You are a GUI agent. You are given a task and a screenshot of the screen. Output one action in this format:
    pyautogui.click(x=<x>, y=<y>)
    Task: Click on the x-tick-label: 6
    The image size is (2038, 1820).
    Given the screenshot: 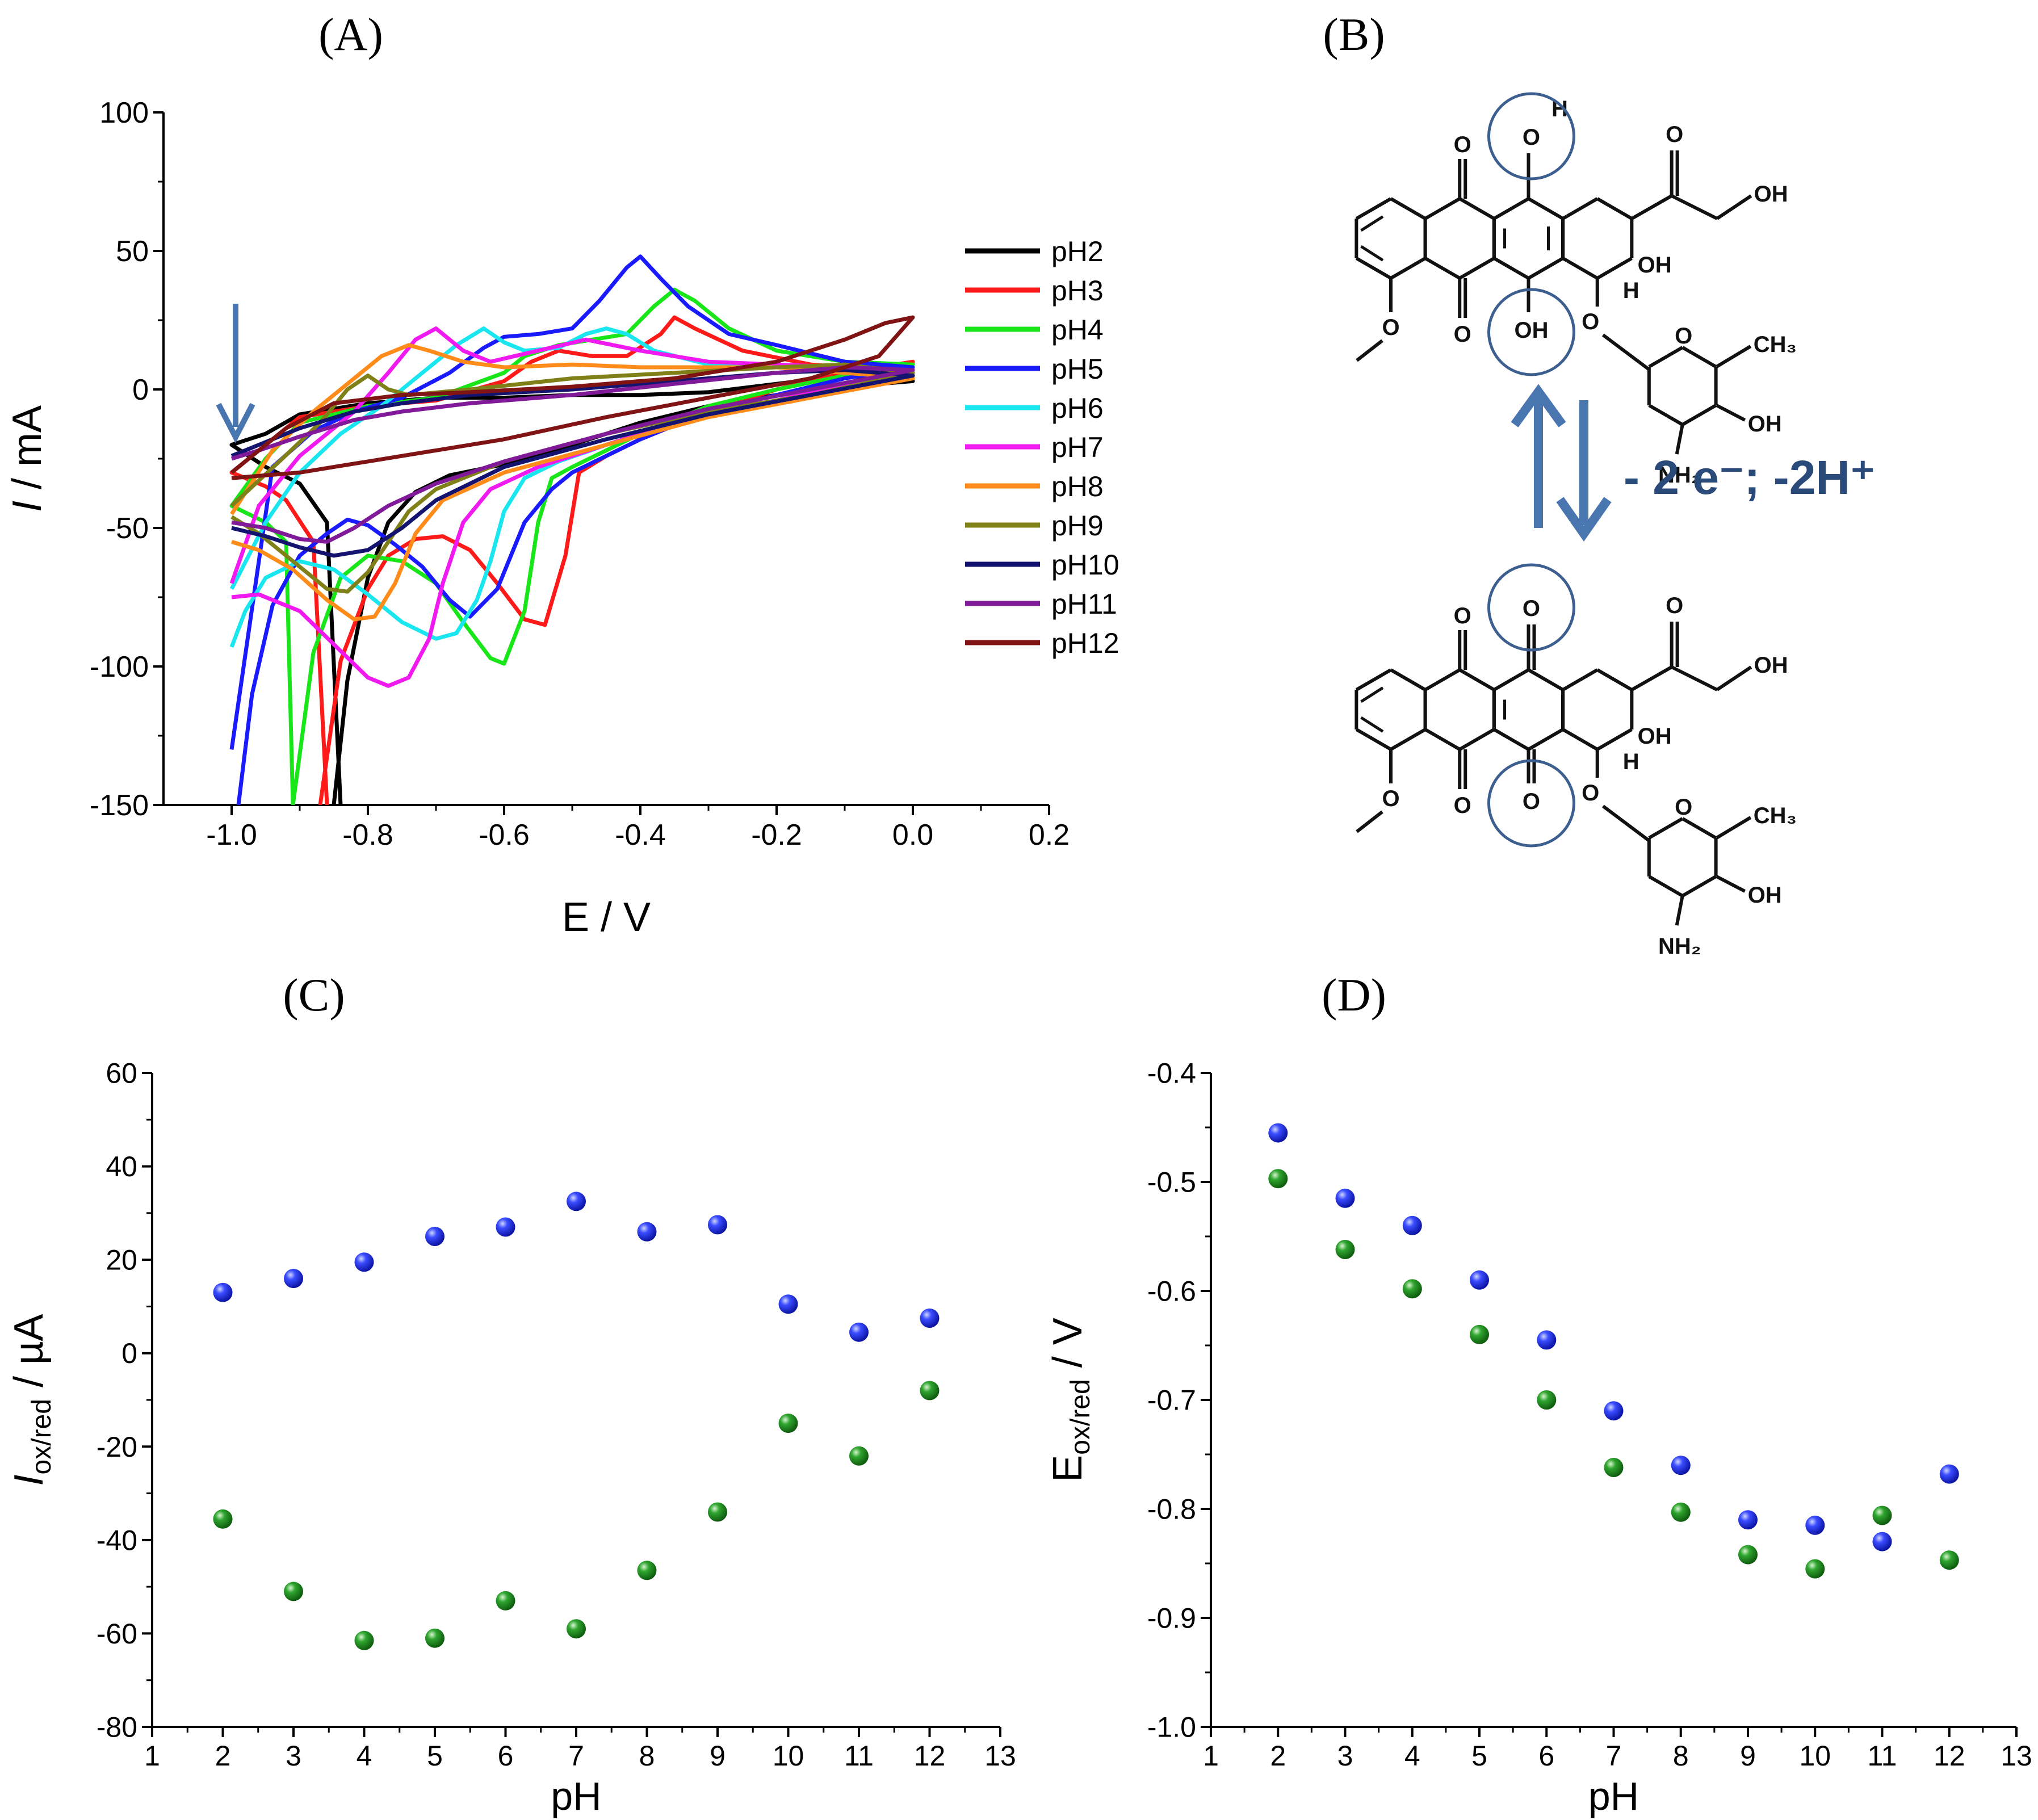 What is the action you would take?
    pyautogui.click(x=1546, y=1756)
    